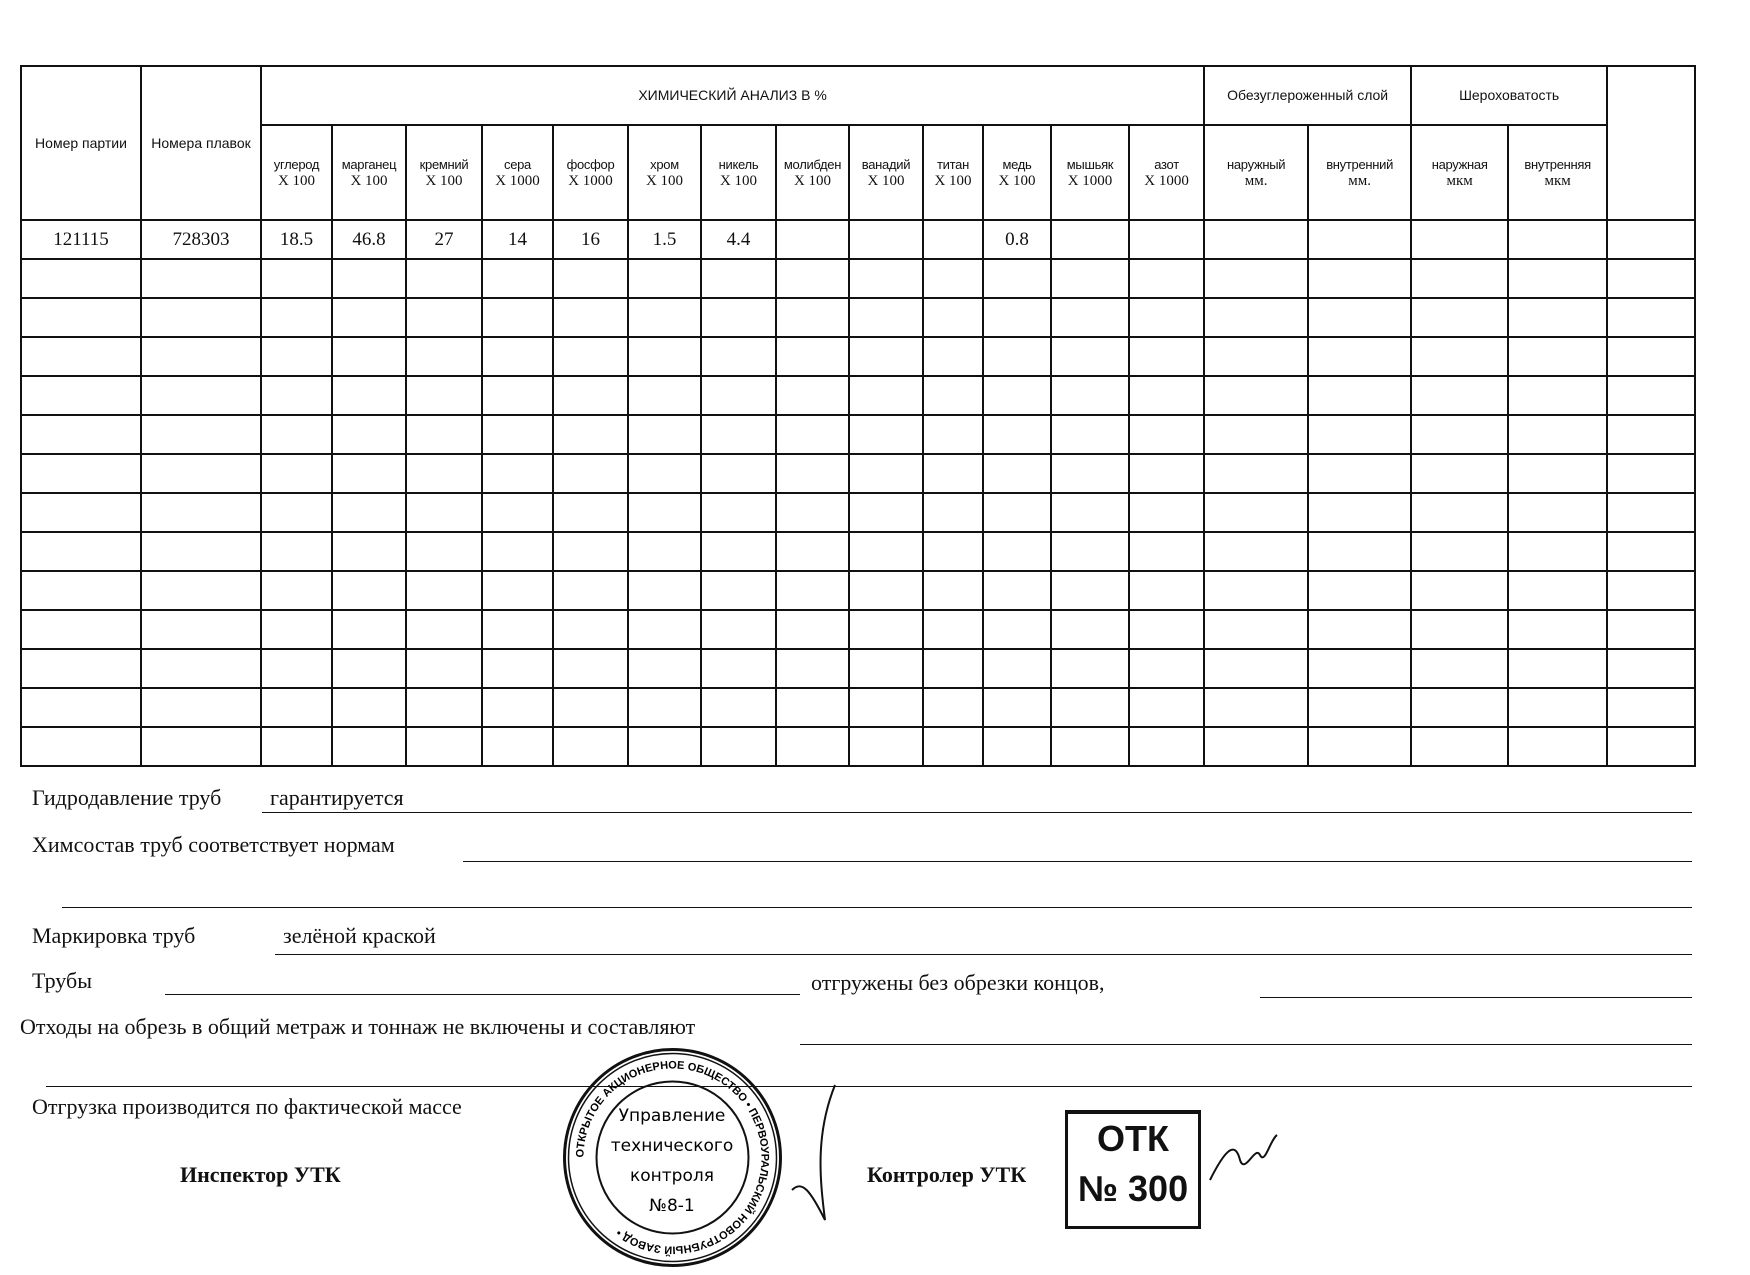  What do you see at coordinates (1651, 143) in the screenshot?
I see `header-blank` at bounding box center [1651, 143].